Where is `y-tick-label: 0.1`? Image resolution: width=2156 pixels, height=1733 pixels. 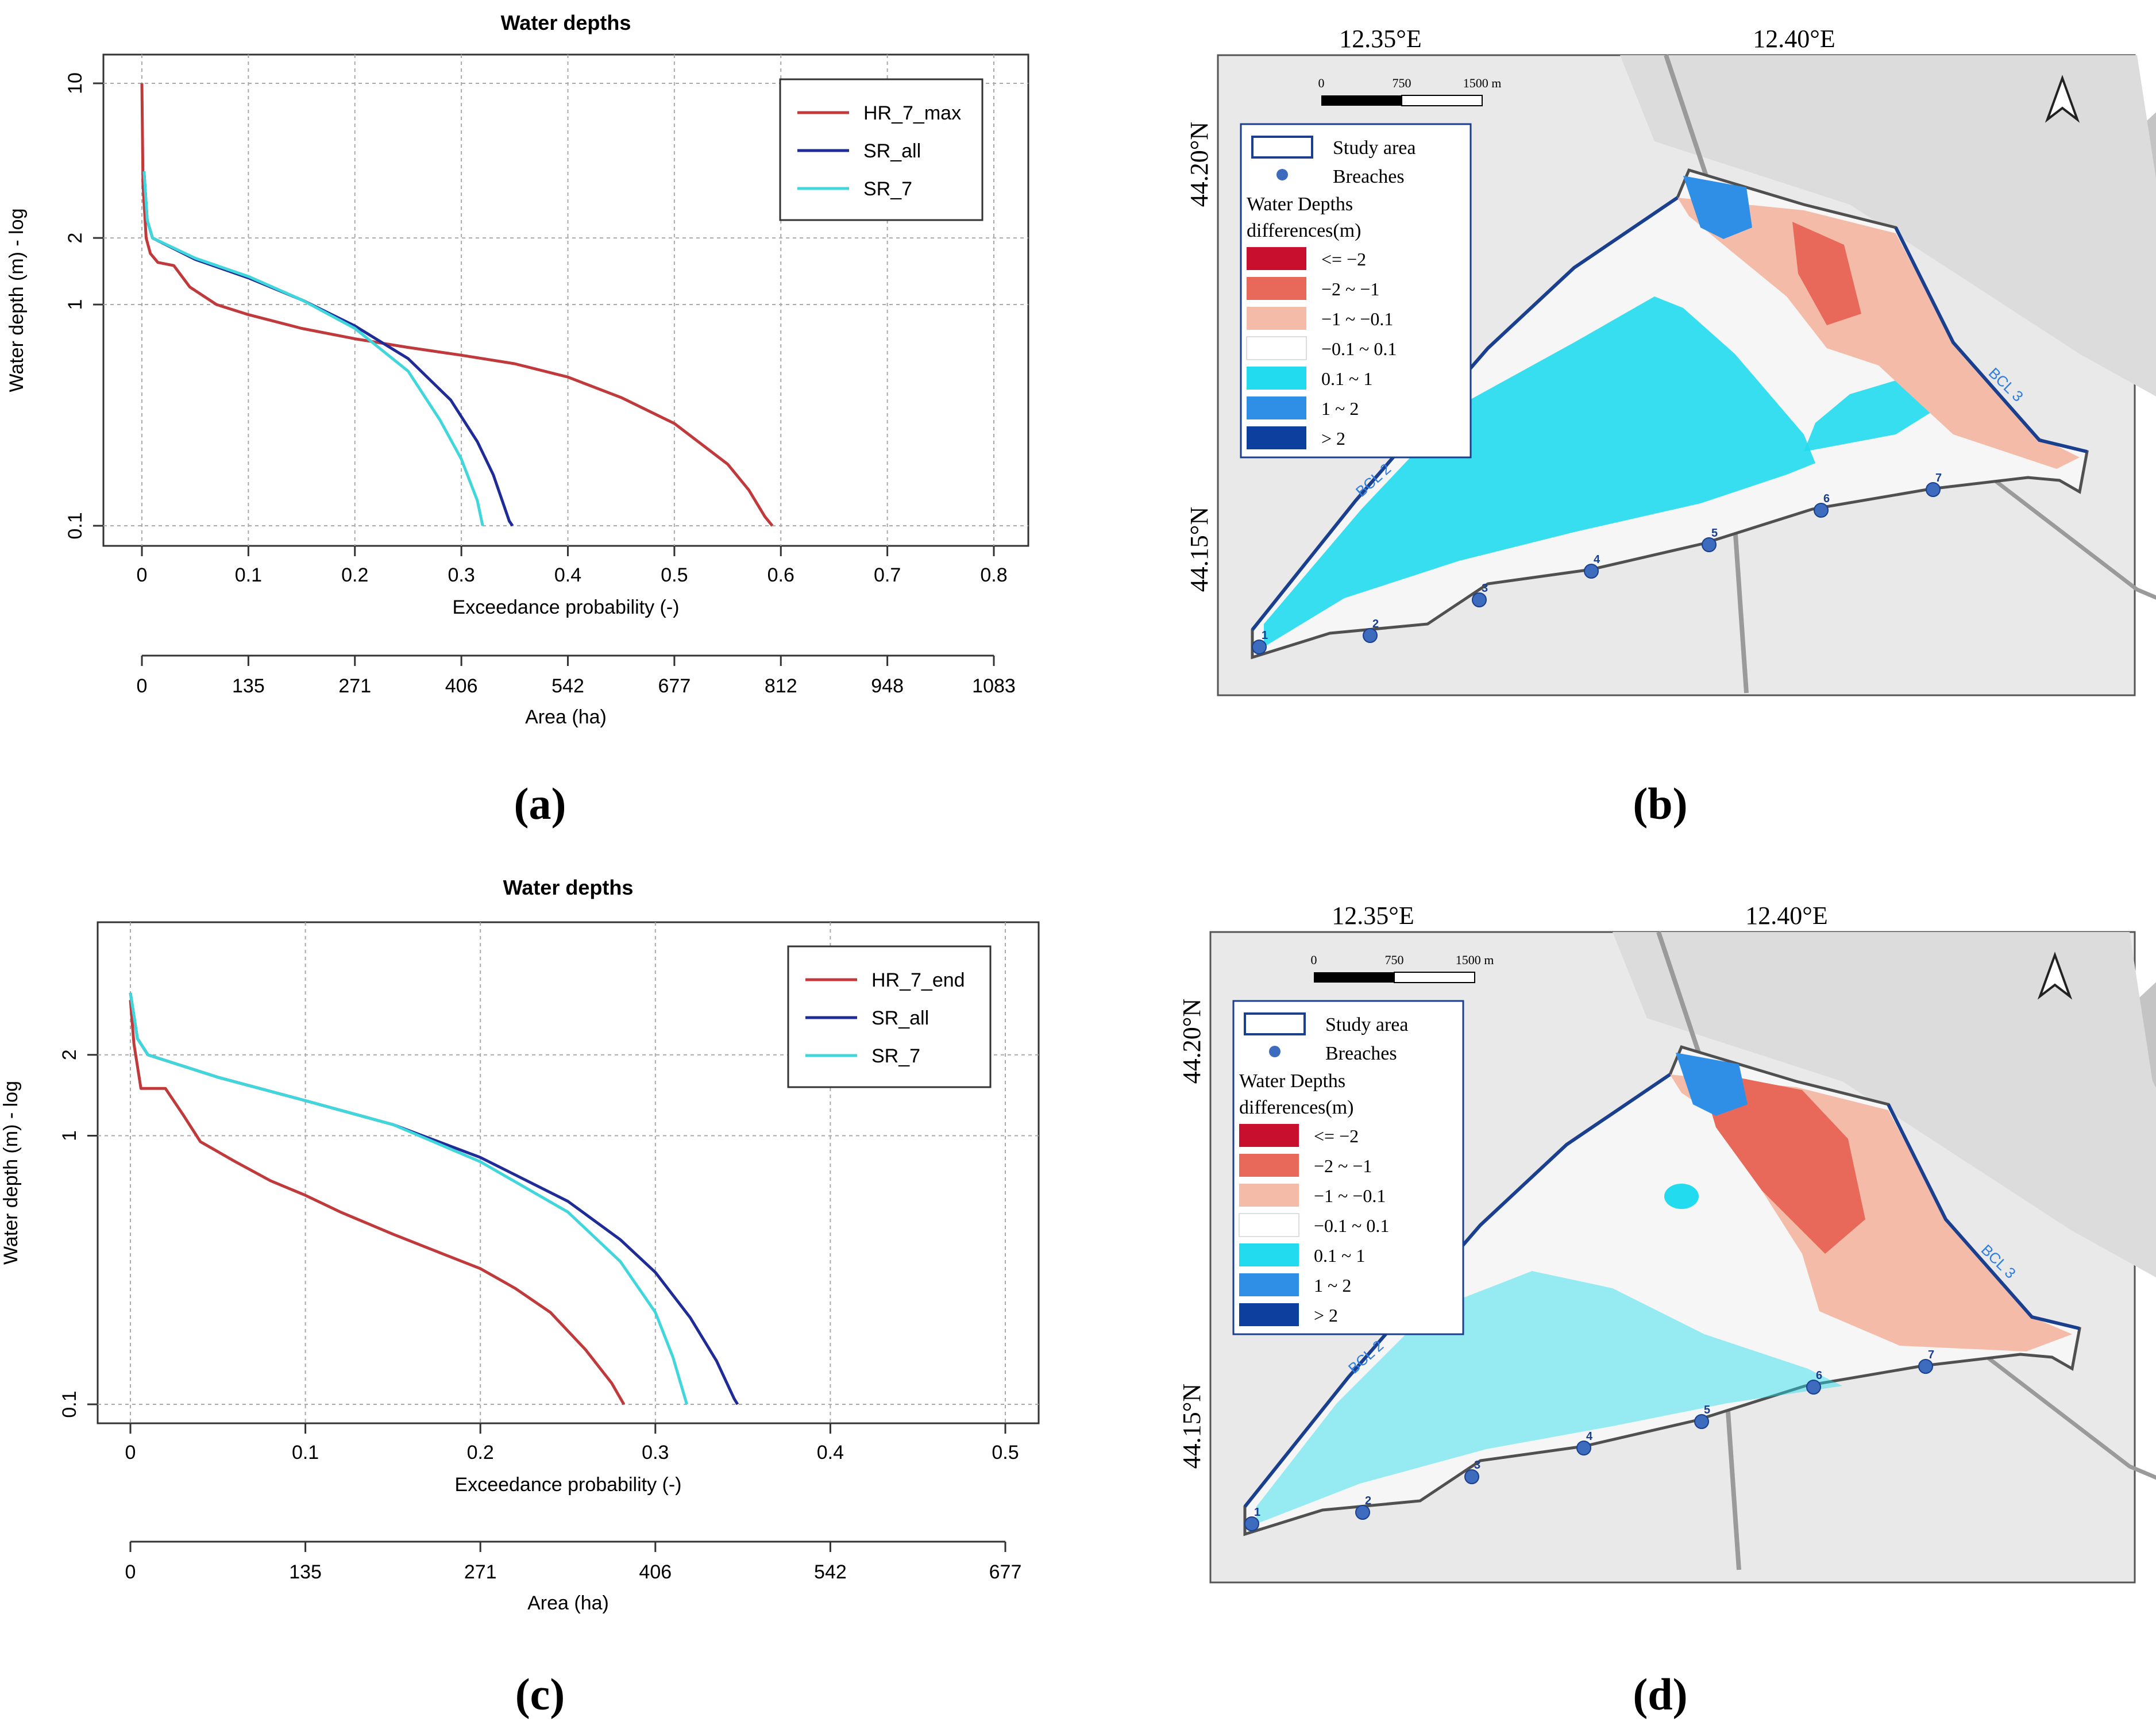 y-tick-label: 0.1 is located at coordinates (69, 1404).